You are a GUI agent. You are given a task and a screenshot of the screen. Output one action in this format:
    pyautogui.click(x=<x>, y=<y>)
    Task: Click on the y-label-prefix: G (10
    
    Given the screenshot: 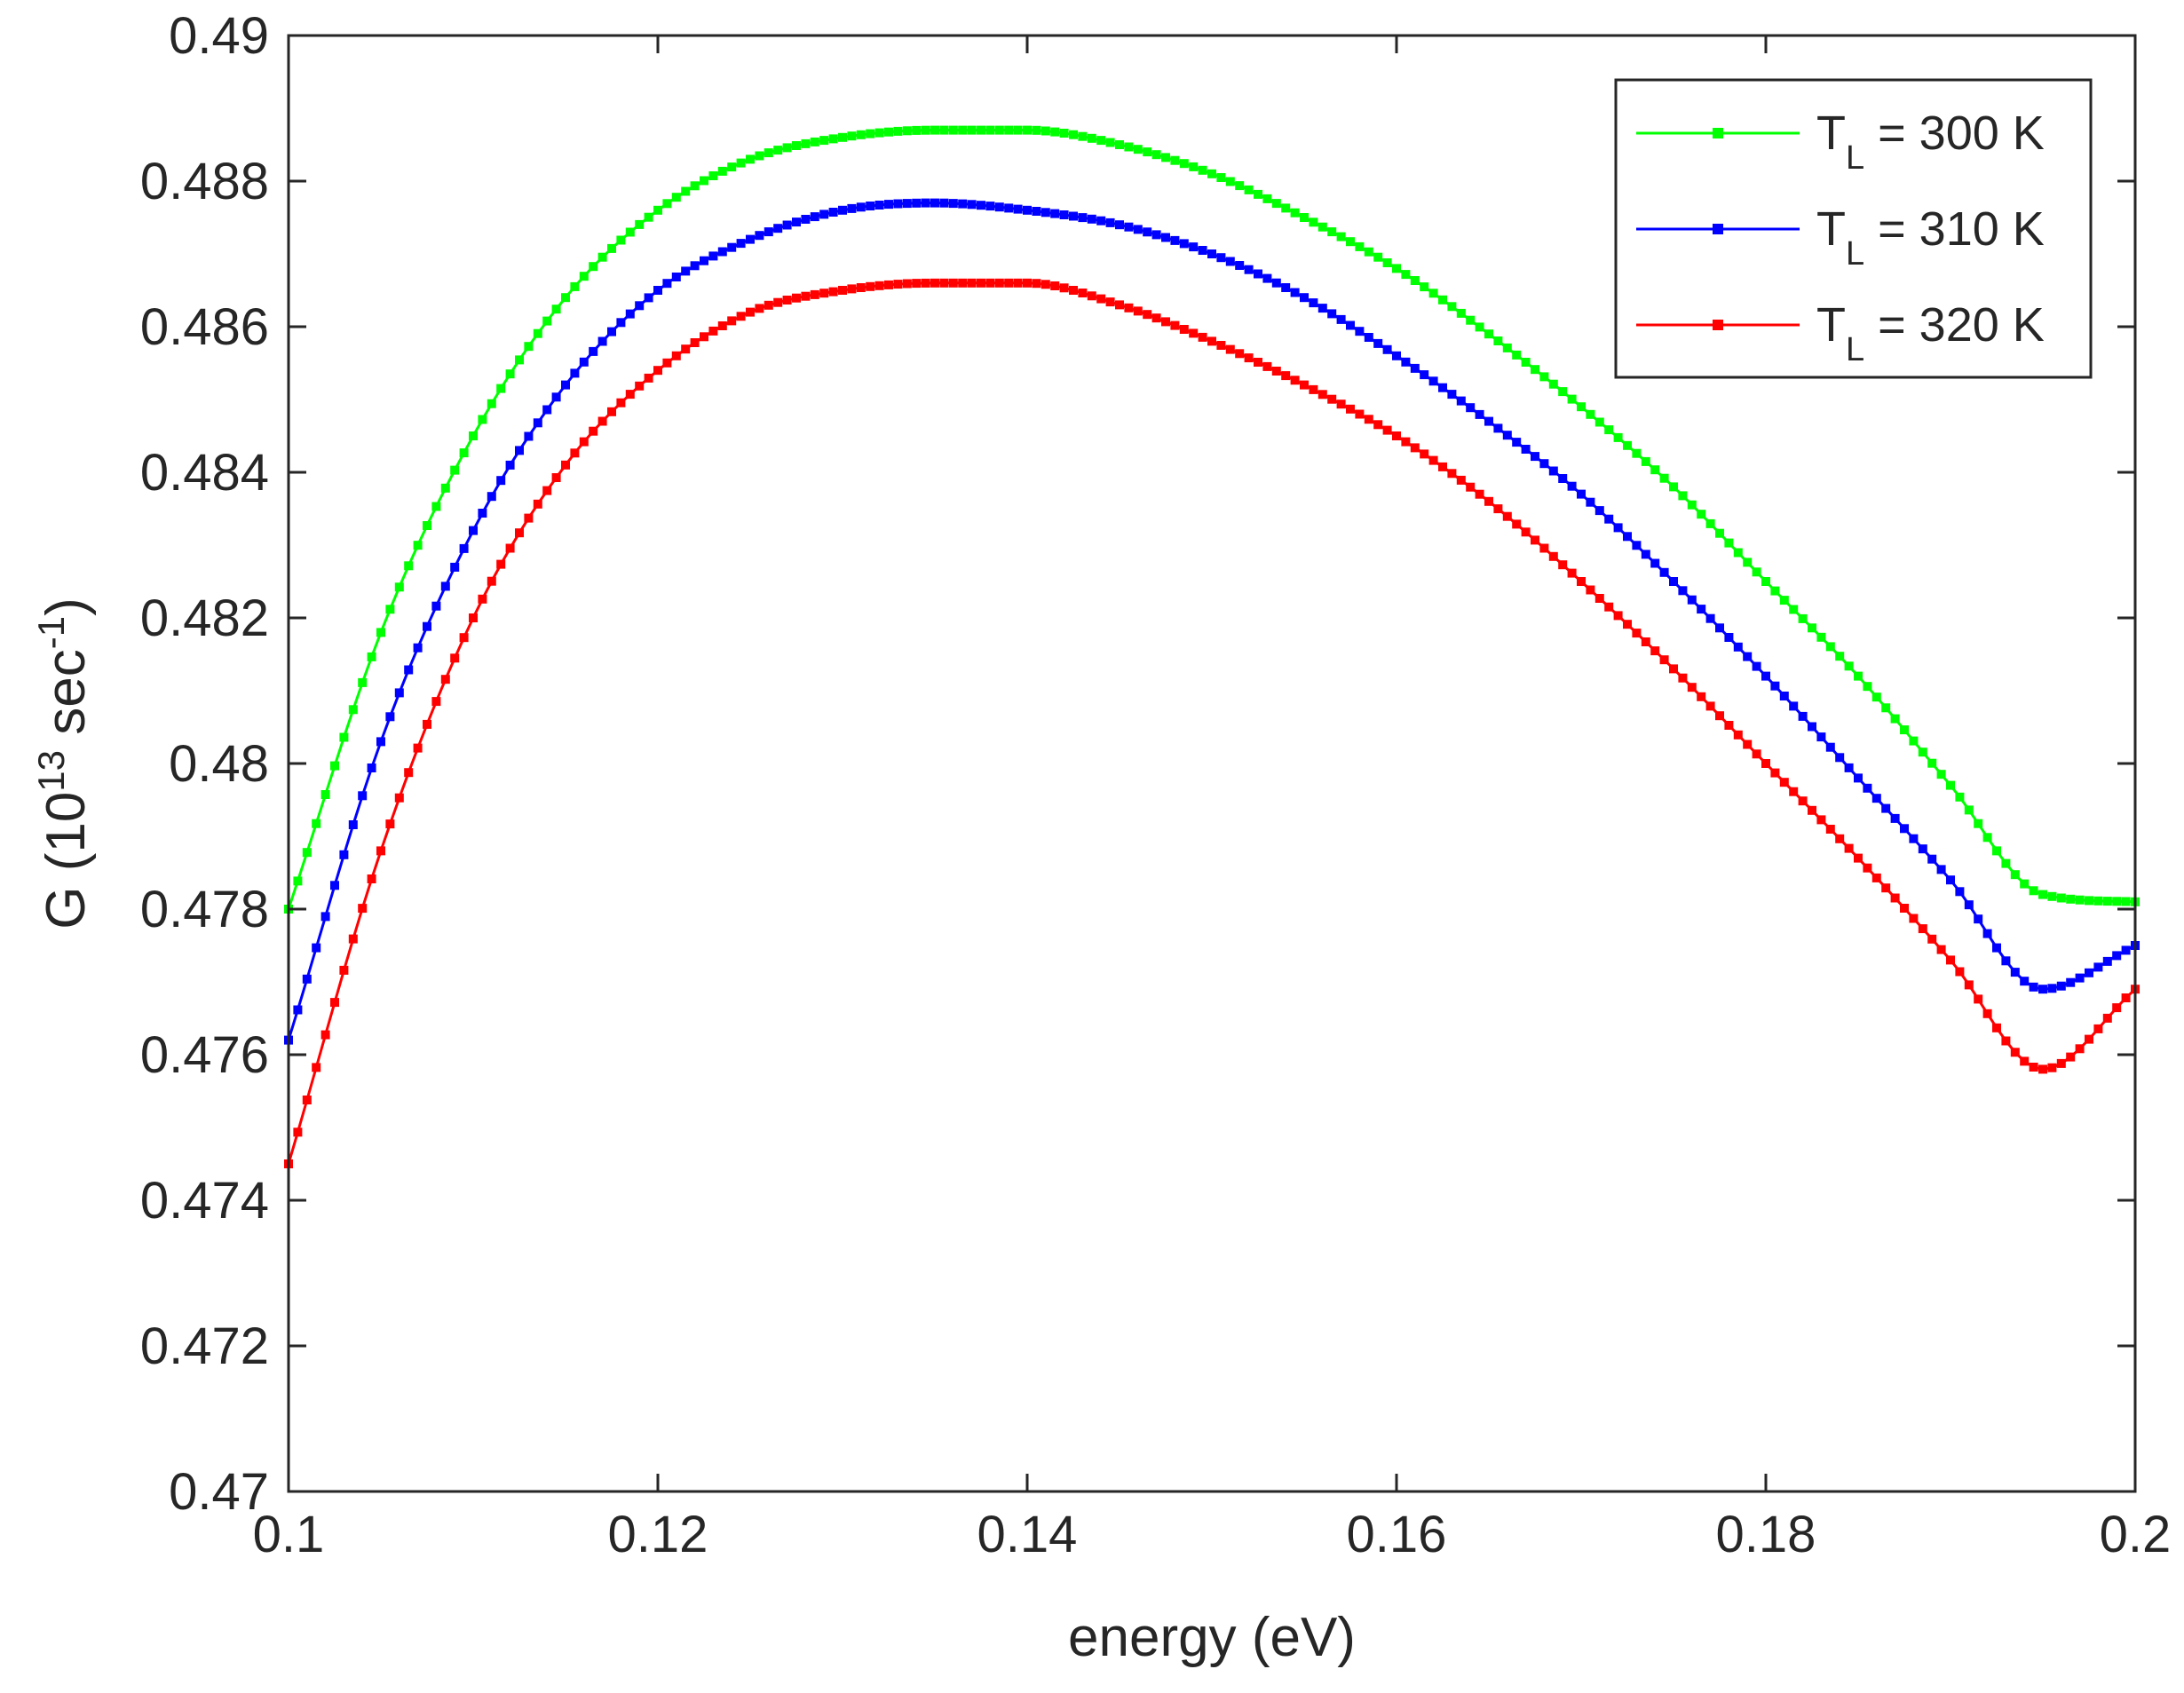 What is the action you would take?
    pyautogui.click(x=66, y=861)
    